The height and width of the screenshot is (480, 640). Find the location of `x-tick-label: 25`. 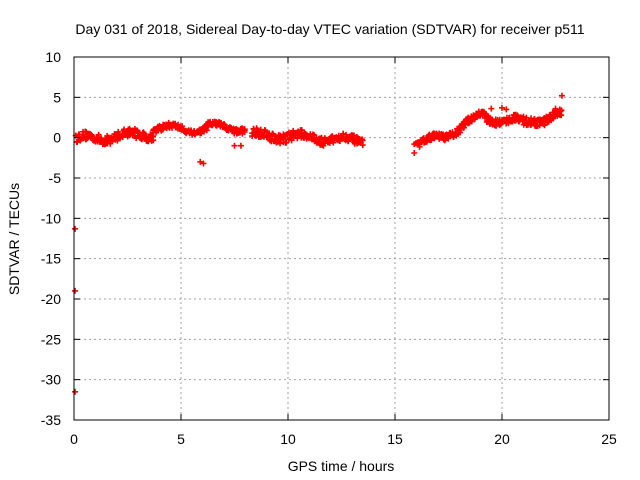

x-tick-label: 25 is located at coordinates (609, 439).